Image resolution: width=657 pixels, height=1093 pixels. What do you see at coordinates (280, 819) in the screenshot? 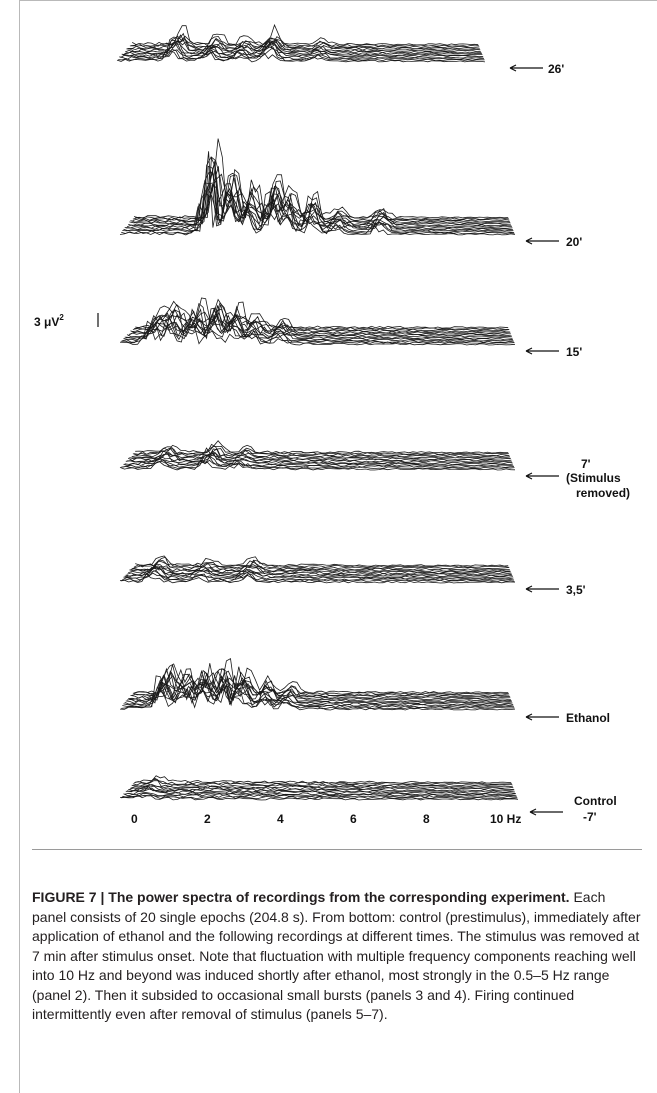
I see `x-tick-label: 4` at bounding box center [280, 819].